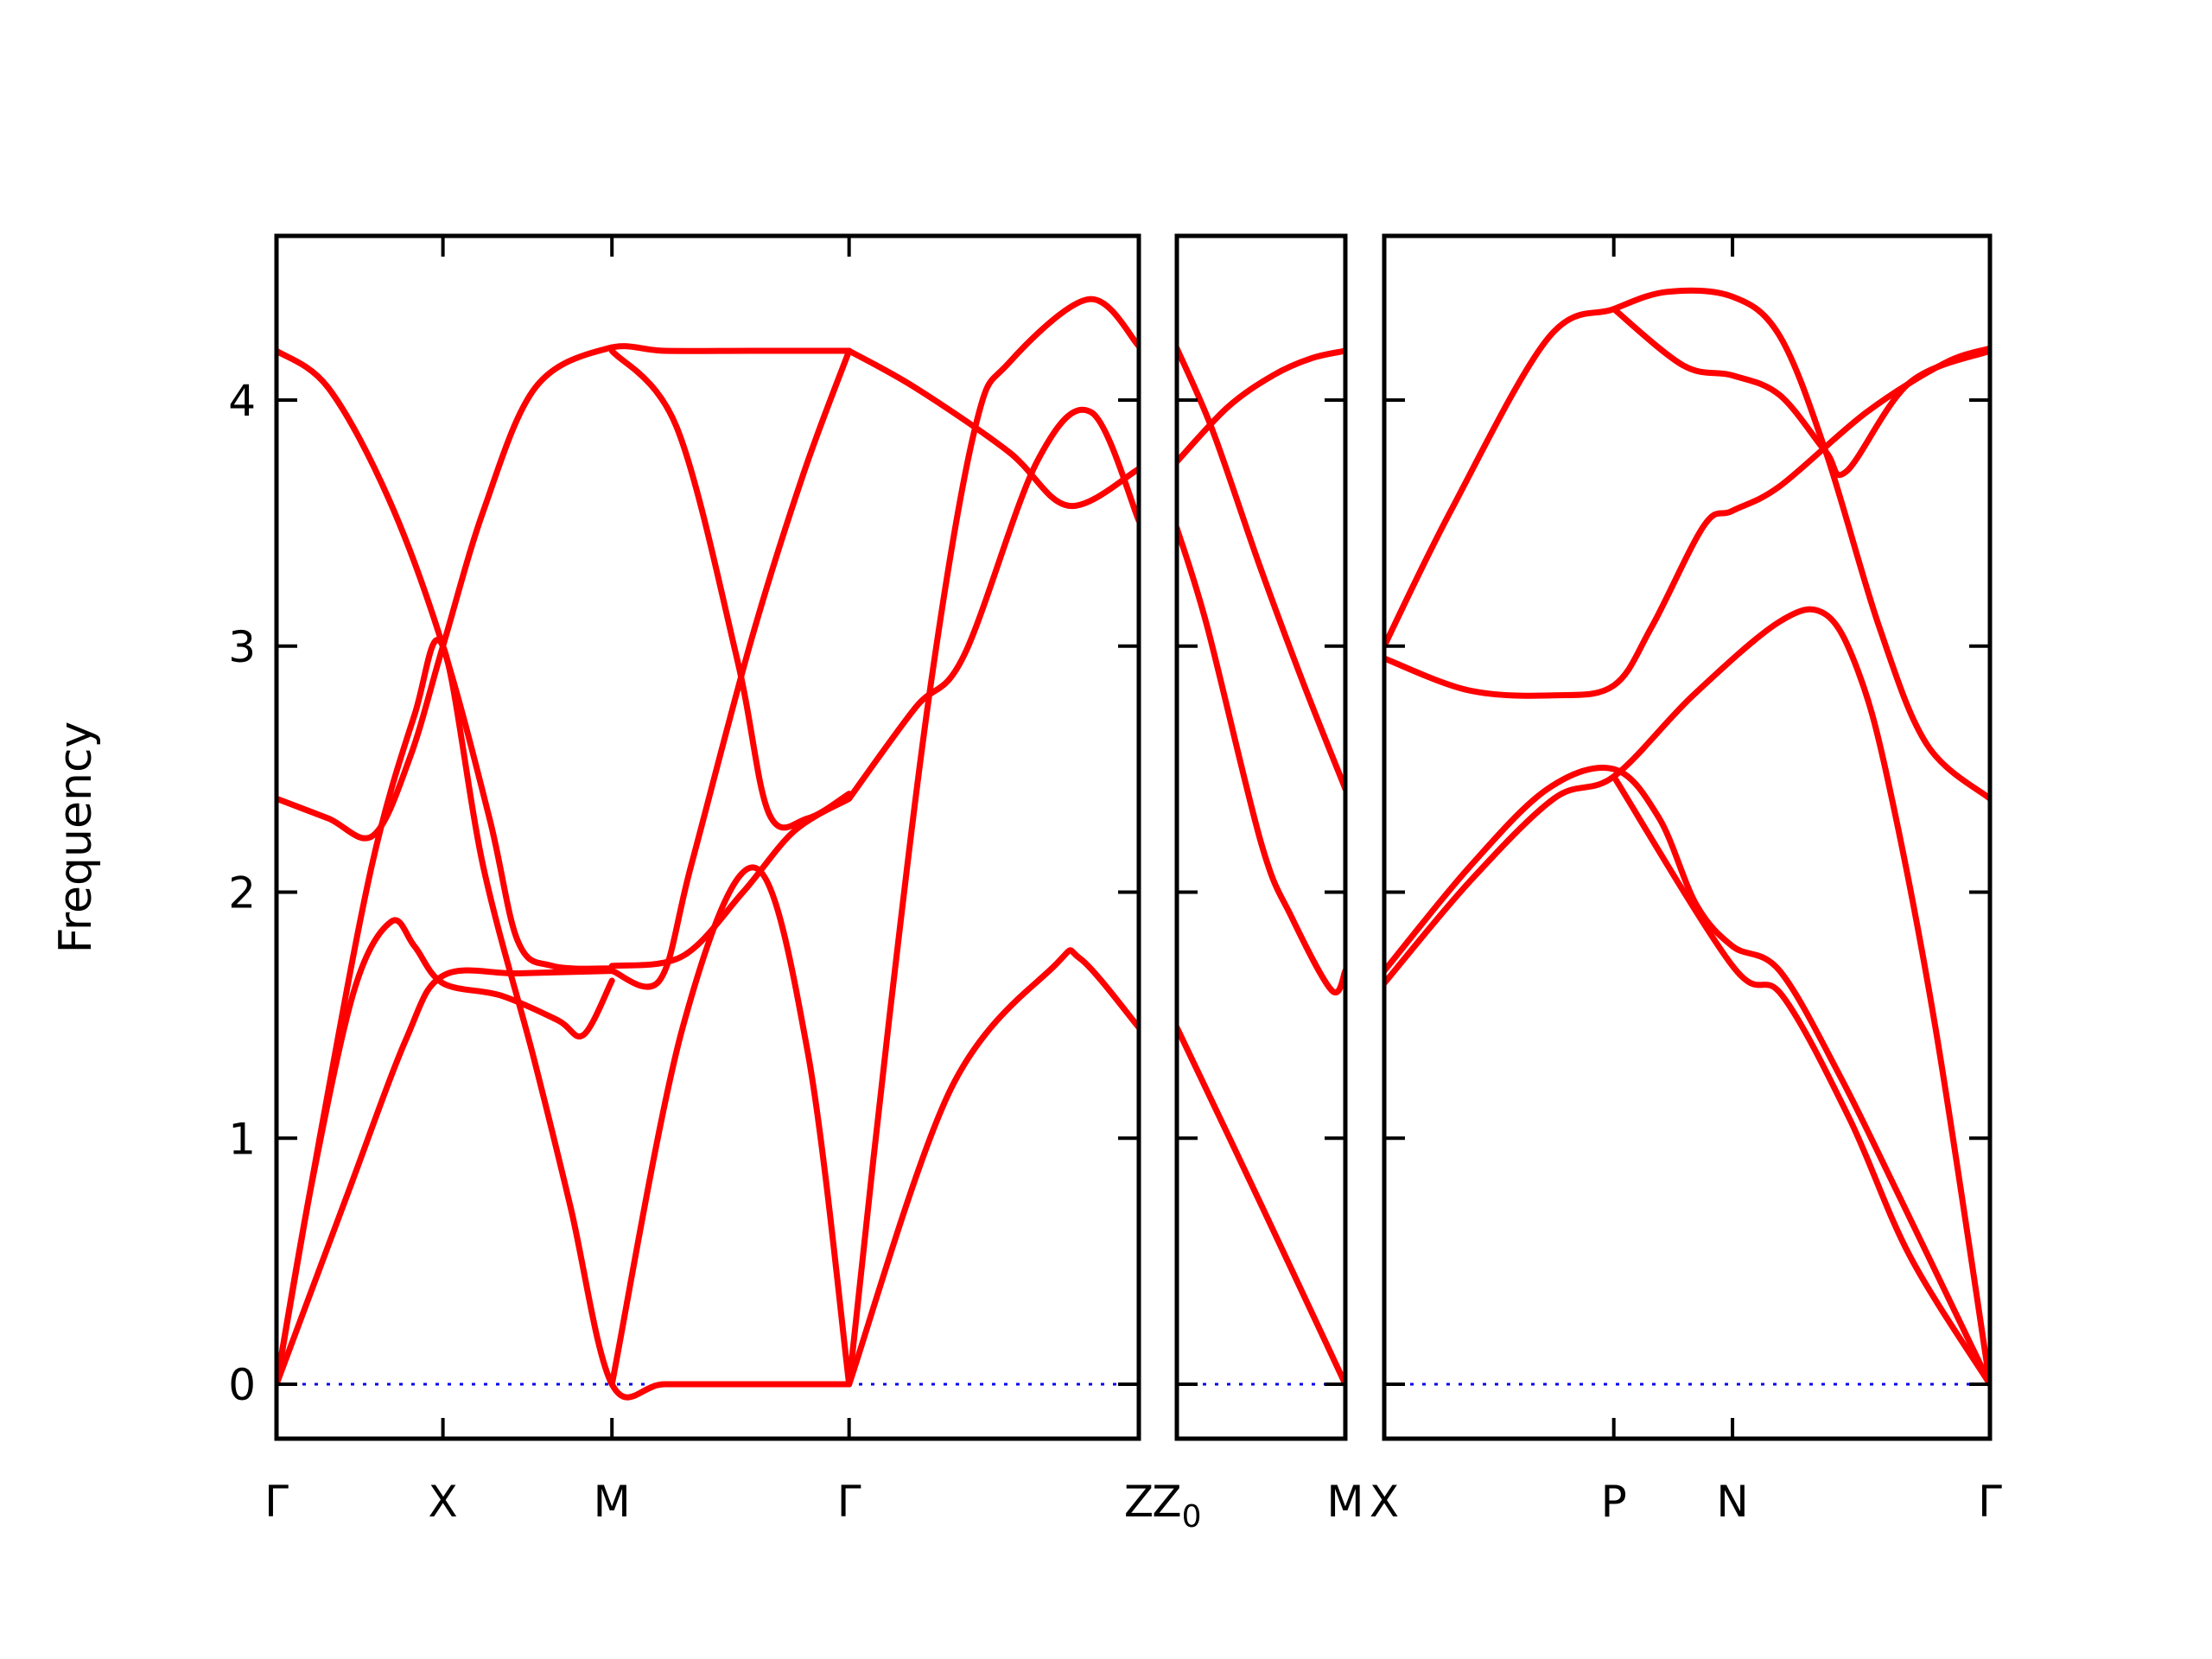 This screenshot has width=2212, height=1659. I want to click on panel-border, so click(1261, 837).